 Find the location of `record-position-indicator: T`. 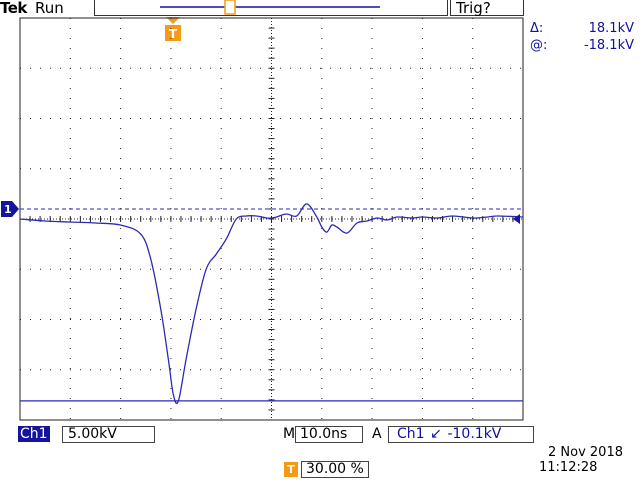

record-position-indicator: T is located at coordinates (270, 20).